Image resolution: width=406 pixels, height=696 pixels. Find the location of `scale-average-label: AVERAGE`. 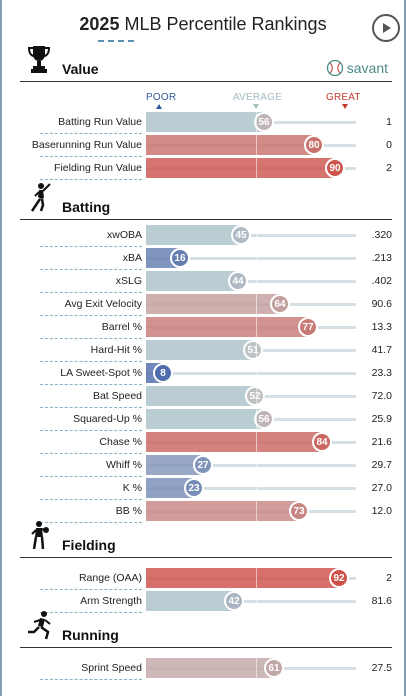

scale-average-label: AVERAGE is located at coordinates (257, 97).